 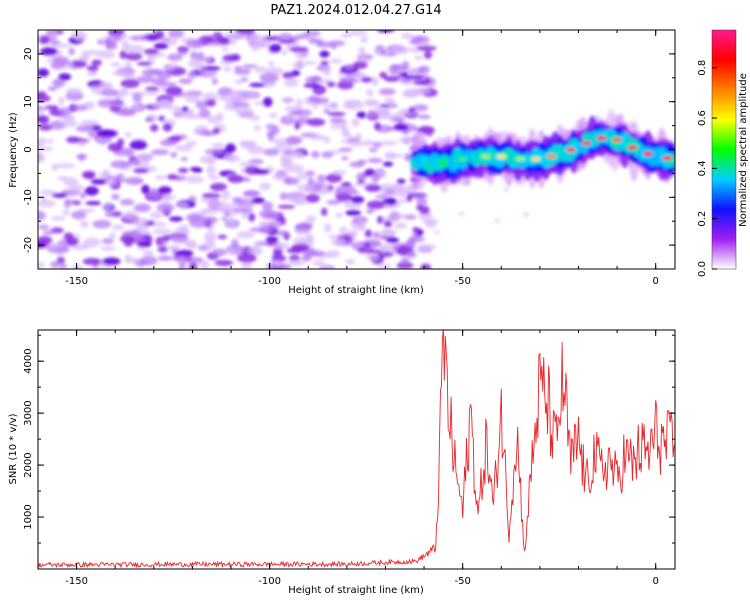 I want to click on x-tick-label: -100, so click(x=269, y=281).